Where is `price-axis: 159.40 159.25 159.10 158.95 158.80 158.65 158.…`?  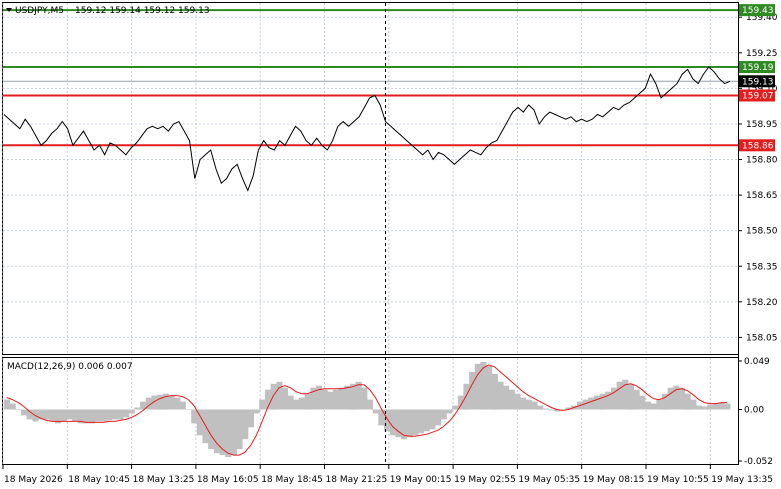
price-axis: 159.40 159.25 159.10 158.95 158.80 158.65 158.… is located at coordinates (758, 178).